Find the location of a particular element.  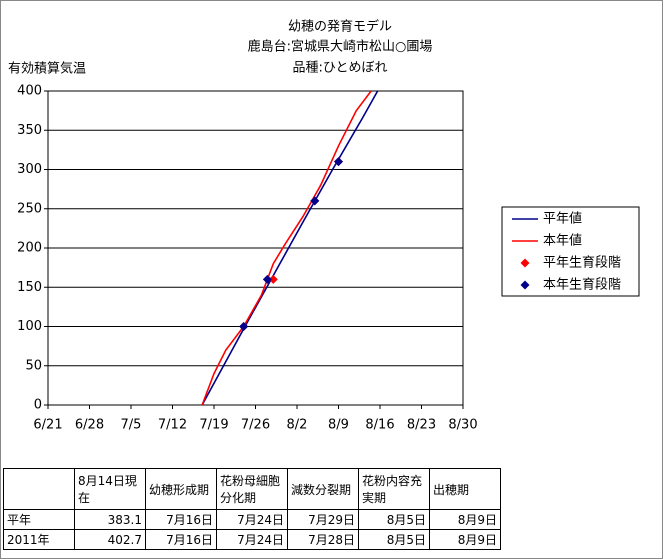

x-tick-label: 8/9 is located at coordinates (338, 425).